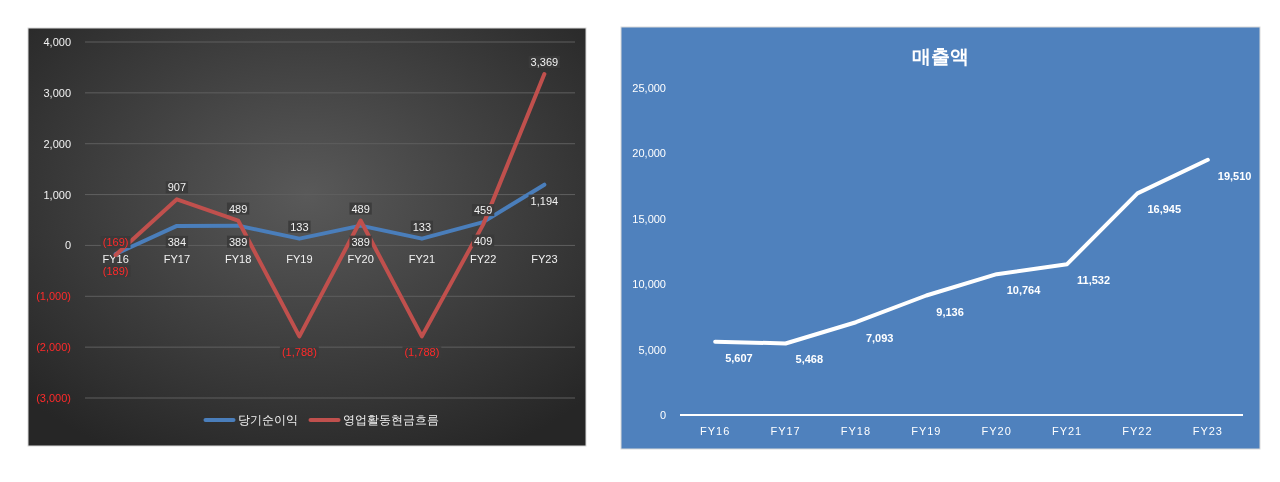  Describe the element at coordinates (1164, 209) in the screenshot. I see `data-label: 16,945` at that location.